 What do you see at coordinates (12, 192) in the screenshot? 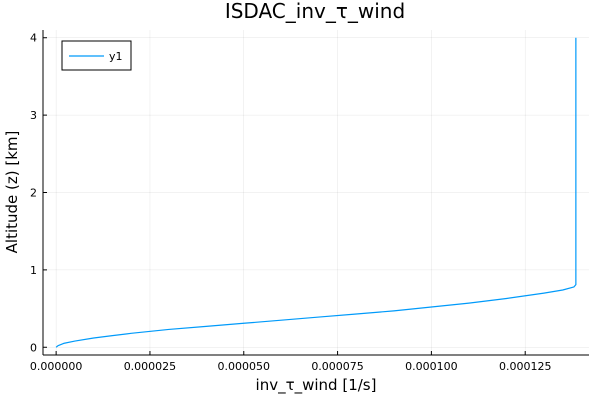
I see `y-axis-label: Altitude (z) [km]` at bounding box center [12, 192].